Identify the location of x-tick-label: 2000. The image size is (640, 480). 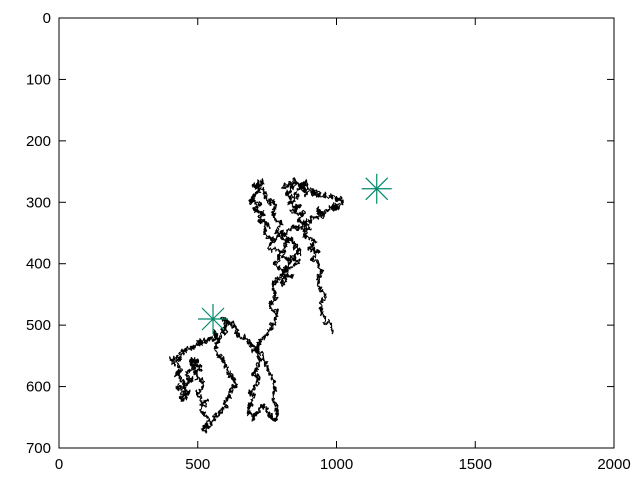
(613, 464).